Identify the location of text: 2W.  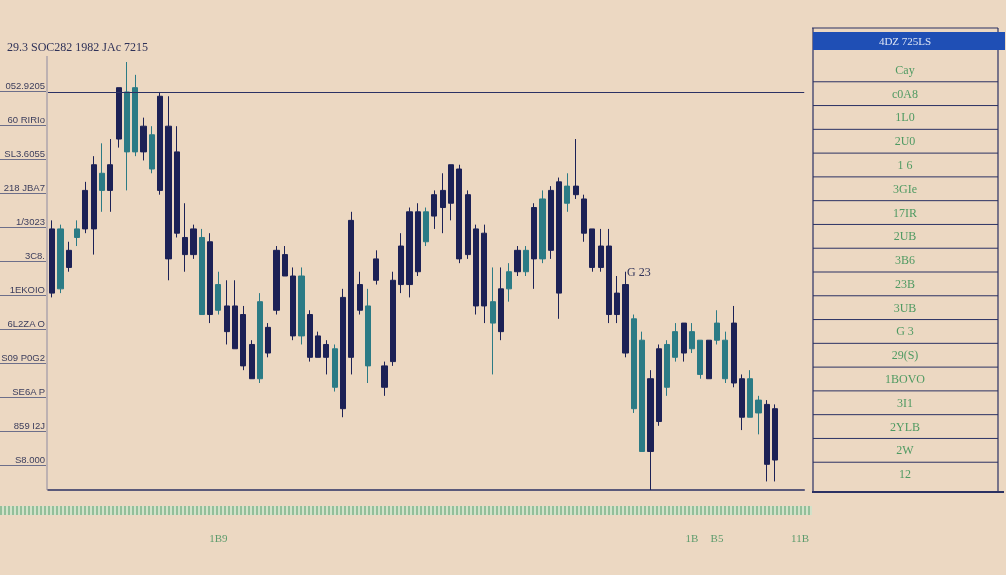
(905, 450).